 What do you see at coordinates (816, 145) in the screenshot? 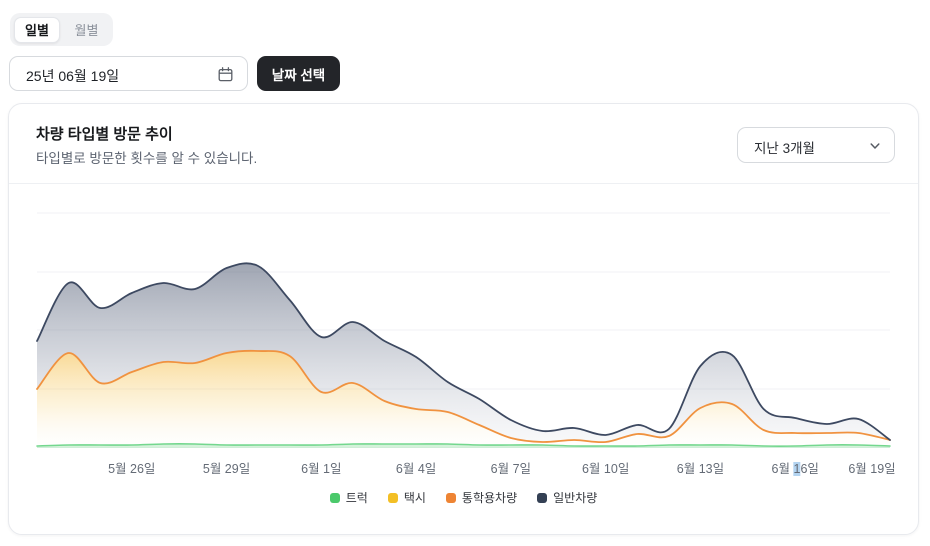
I see `range-select: 지난 3개월` at bounding box center [816, 145].